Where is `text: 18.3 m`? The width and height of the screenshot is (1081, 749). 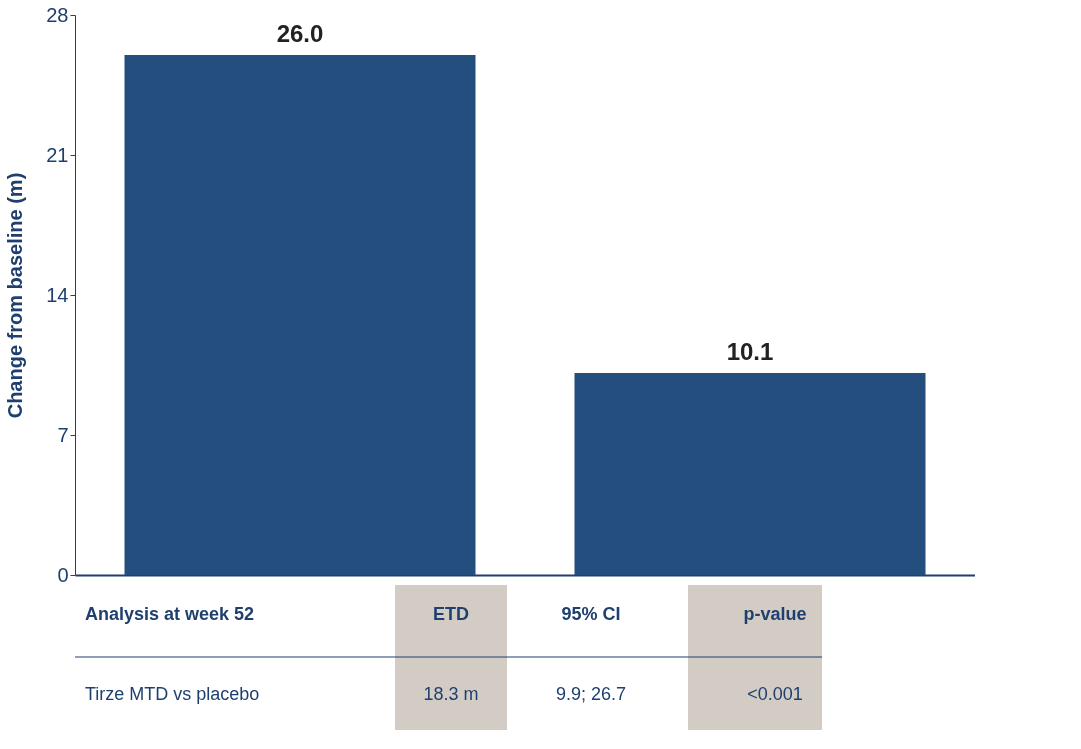 text: 18.3 m is located at coordinates (451, 694).